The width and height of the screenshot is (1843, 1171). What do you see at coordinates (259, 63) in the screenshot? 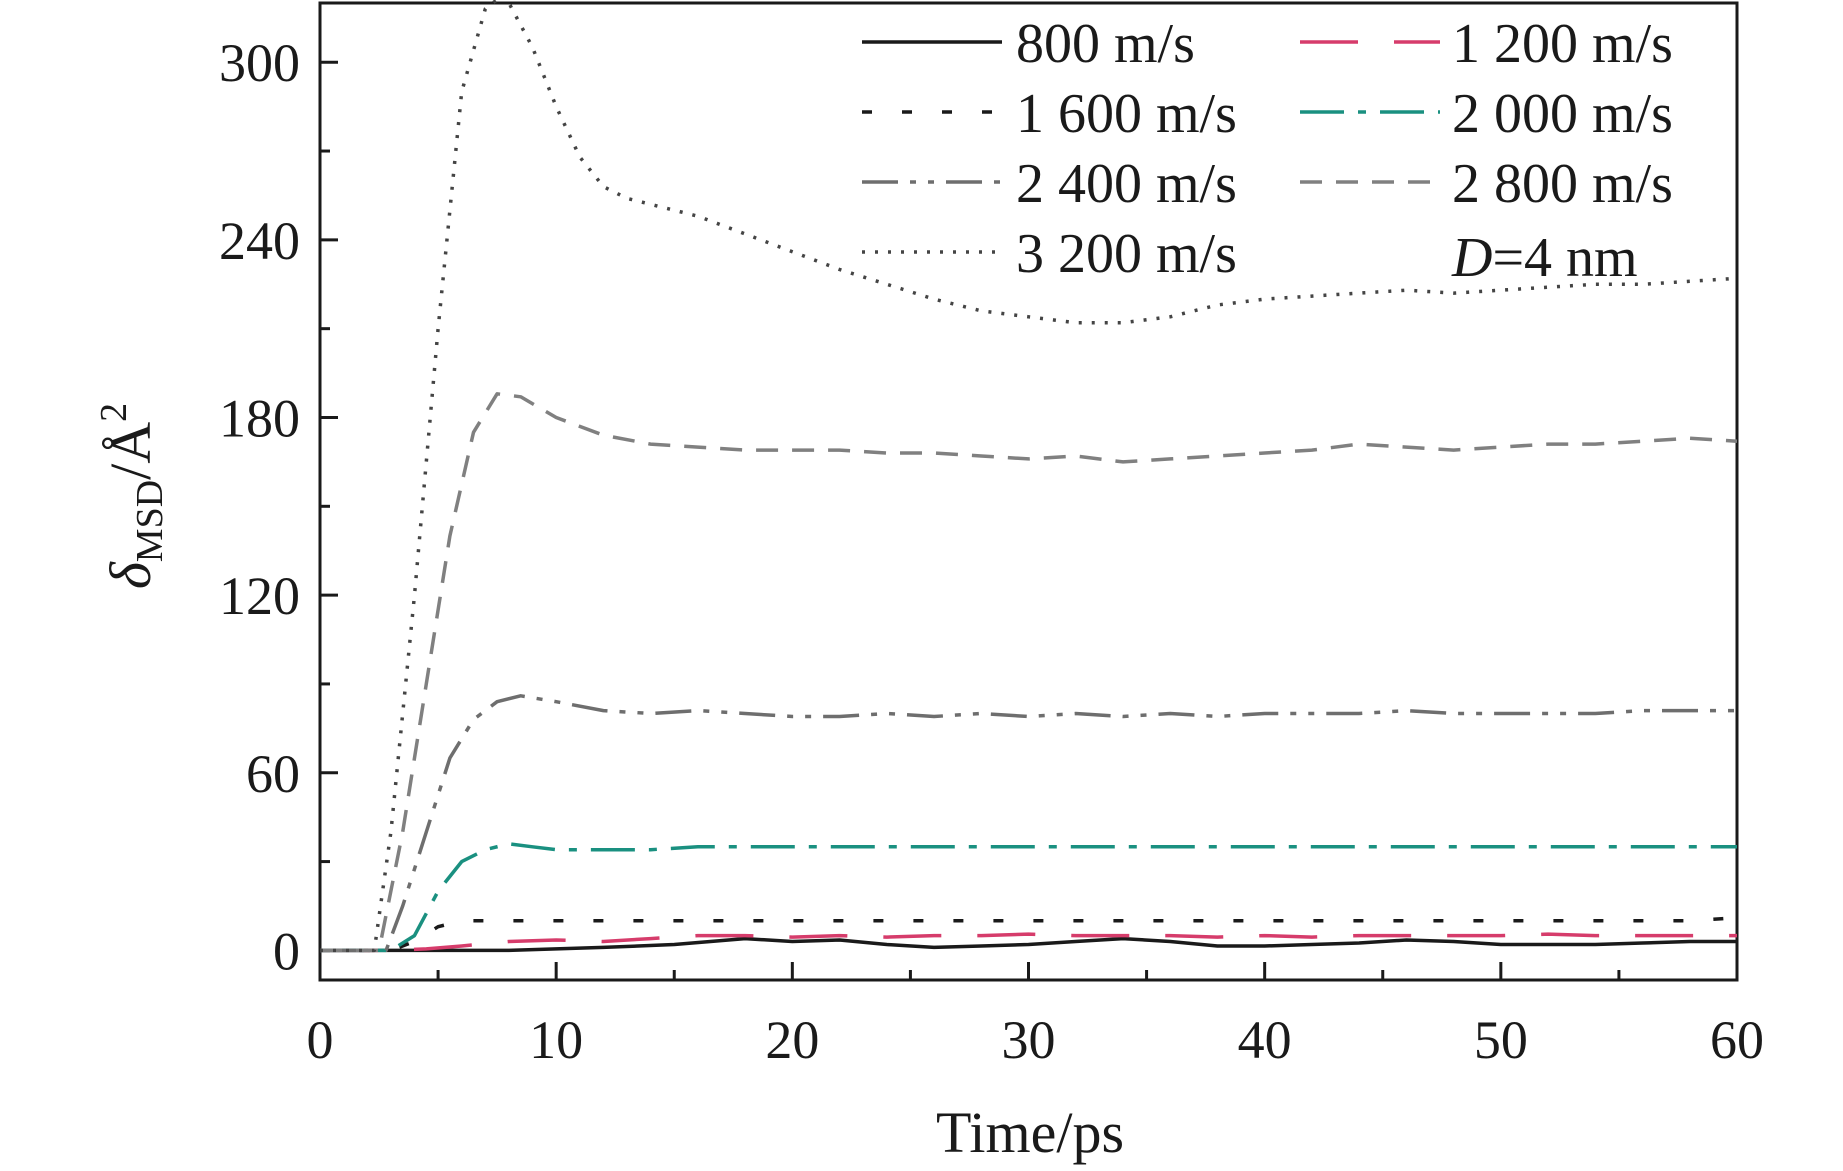
I see `y-tick-label: 300` at bounding box center [259, 63].